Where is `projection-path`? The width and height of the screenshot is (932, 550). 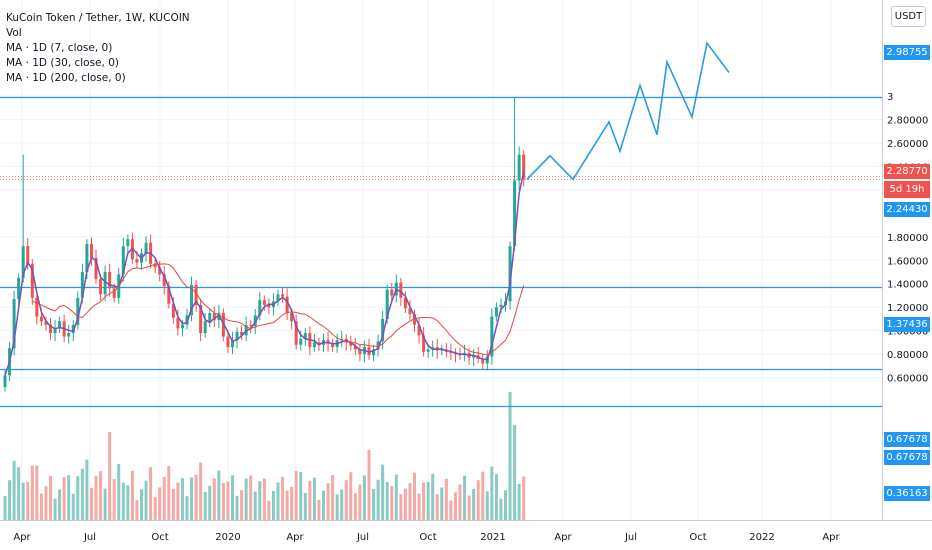 projection-path is located at coordinates (628, 111).